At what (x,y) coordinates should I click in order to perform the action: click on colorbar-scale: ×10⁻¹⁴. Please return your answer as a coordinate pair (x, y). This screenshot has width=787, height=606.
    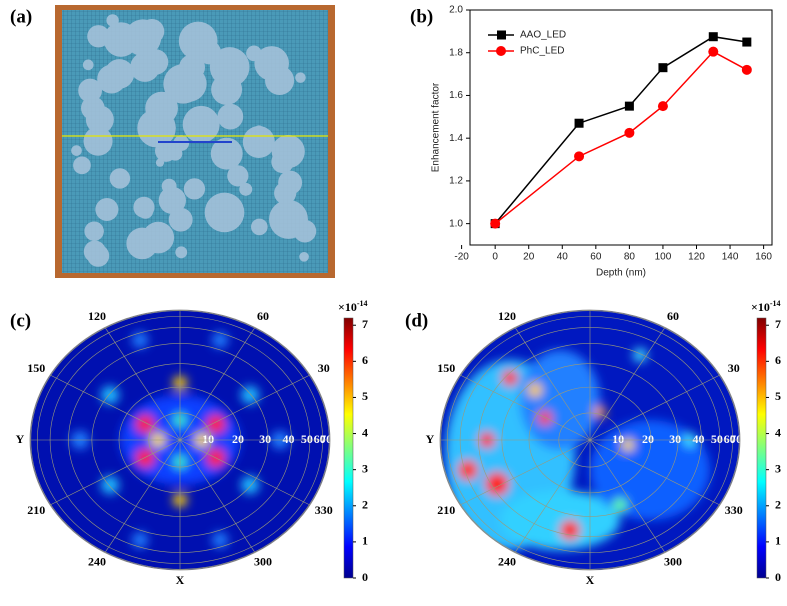
    Looking at the image, I should click on (353, 306).